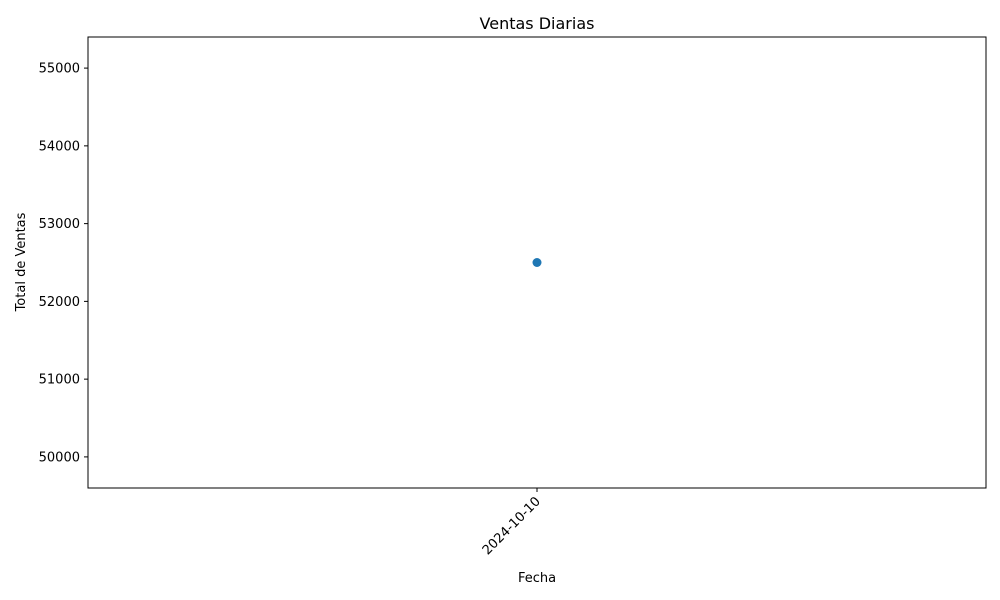  What do you see at coordinates (59, 380) in the screenshot?
I see `y-tick-label: 51000` at bounding box center [59, 380].